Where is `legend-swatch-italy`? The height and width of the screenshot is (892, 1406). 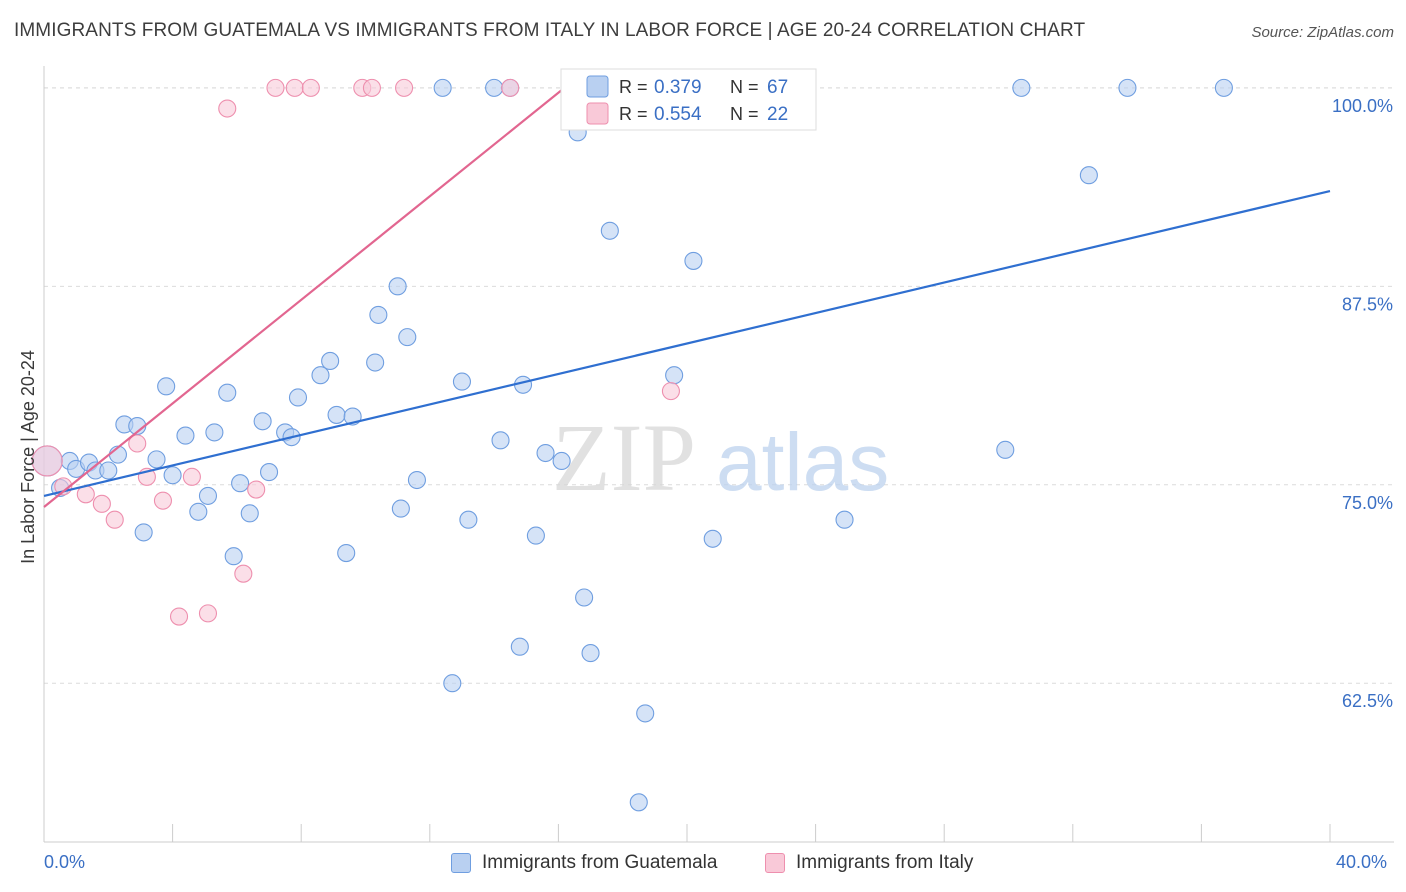
legend-swatch-italy is located at coordinates (775, 863).